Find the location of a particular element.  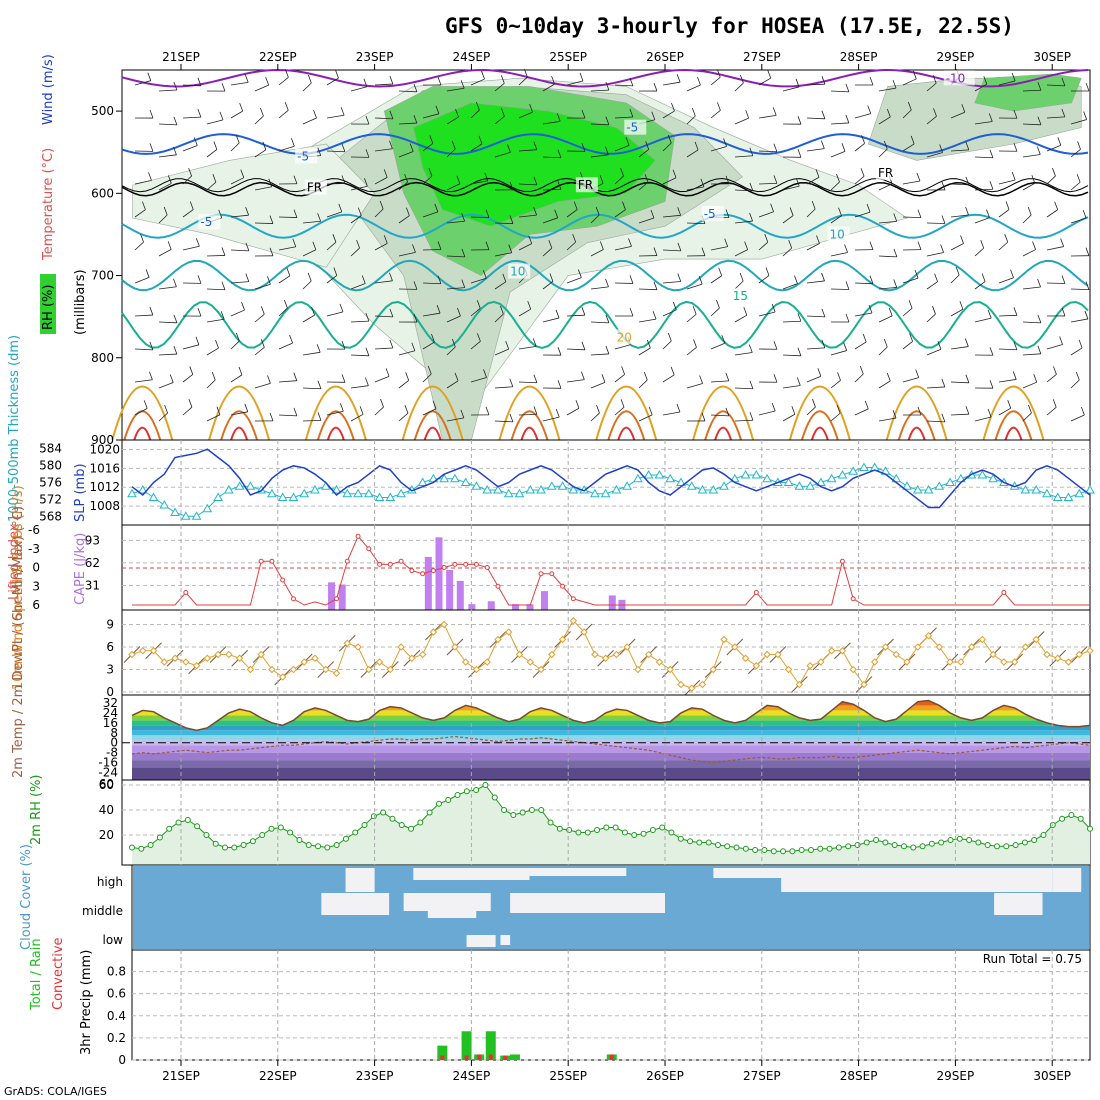

cape-label: CAPE (J/kg) is located at coordinates (80, 569).